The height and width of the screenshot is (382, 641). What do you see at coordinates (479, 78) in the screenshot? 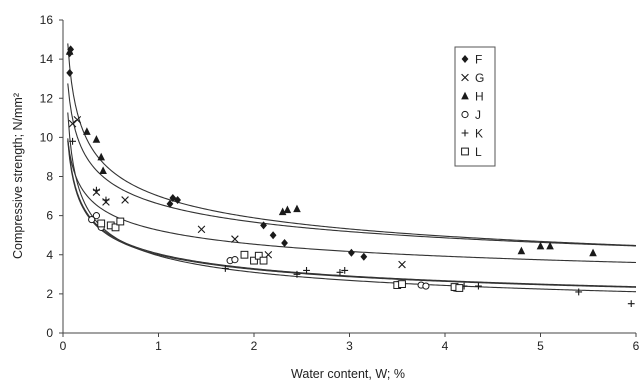
I see `legend-label: G` at bounding box center [479, 78].